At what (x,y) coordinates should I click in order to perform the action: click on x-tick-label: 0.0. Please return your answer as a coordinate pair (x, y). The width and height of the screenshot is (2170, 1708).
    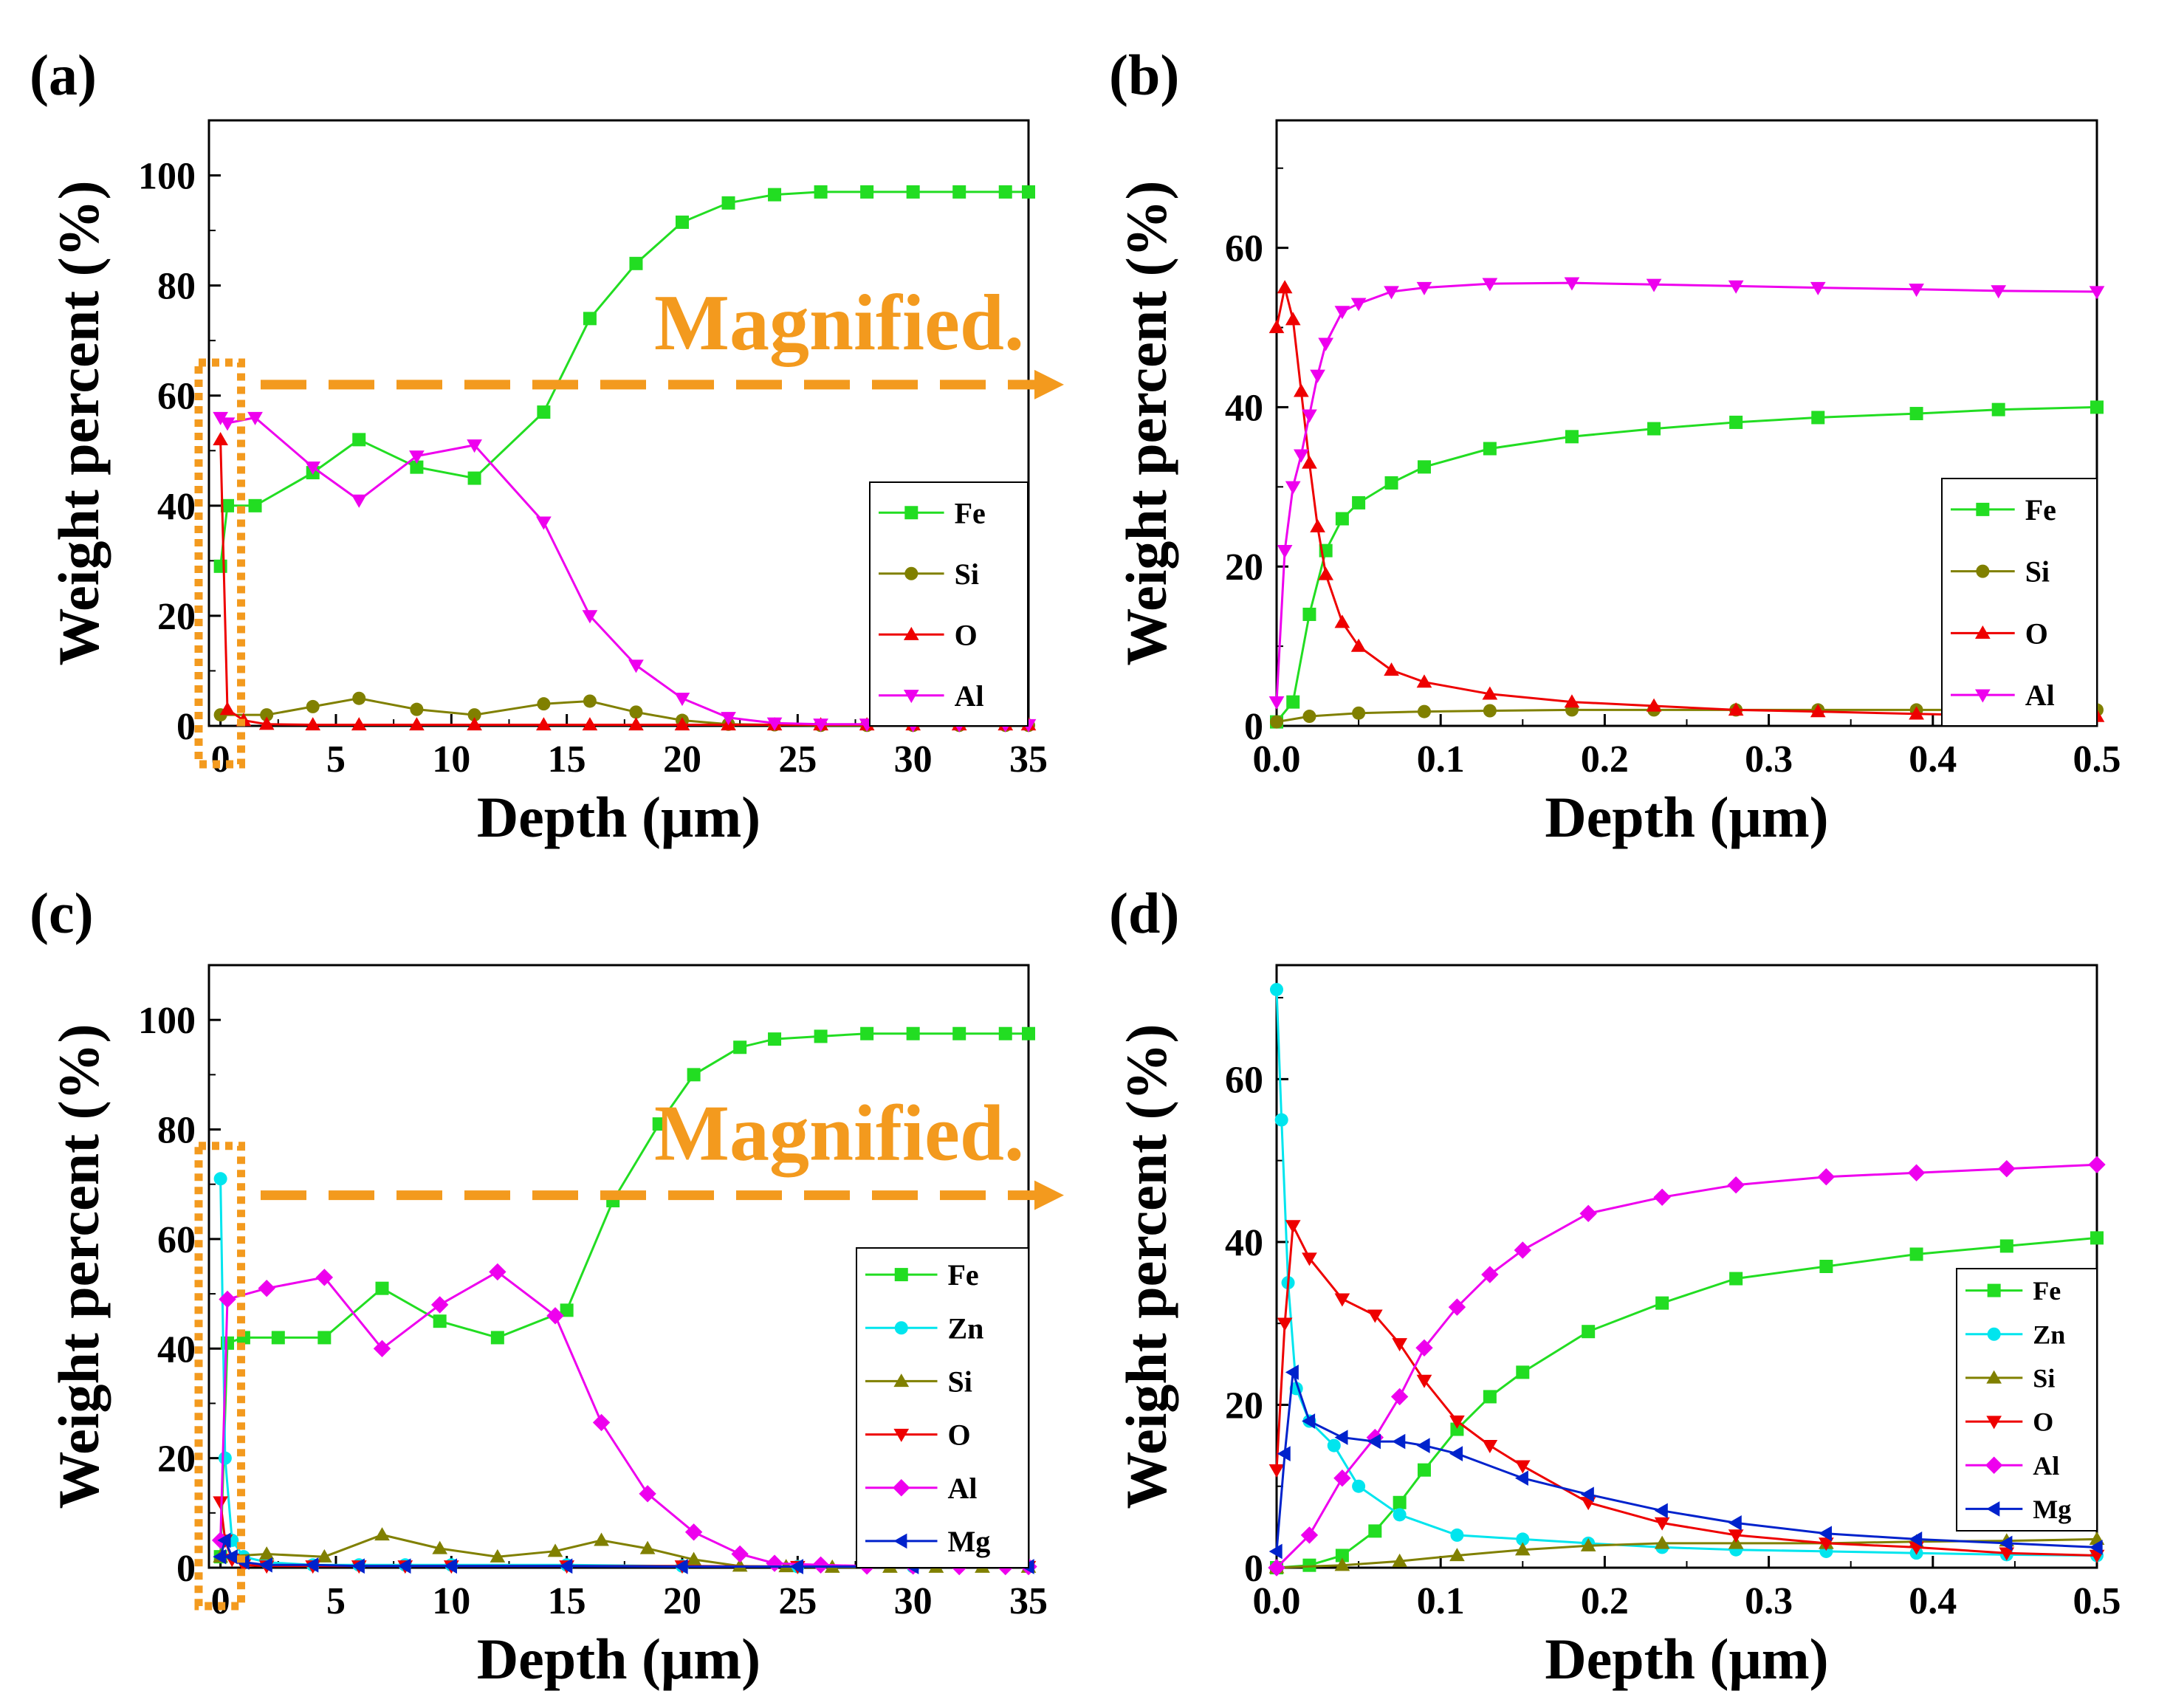
    Looking at the image, I should click on (1277, 760).